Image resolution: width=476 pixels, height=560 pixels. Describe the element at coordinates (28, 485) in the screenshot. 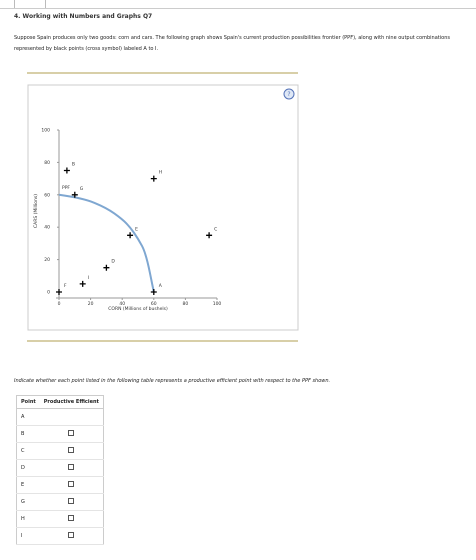

I see `point-cell: E` at that location.